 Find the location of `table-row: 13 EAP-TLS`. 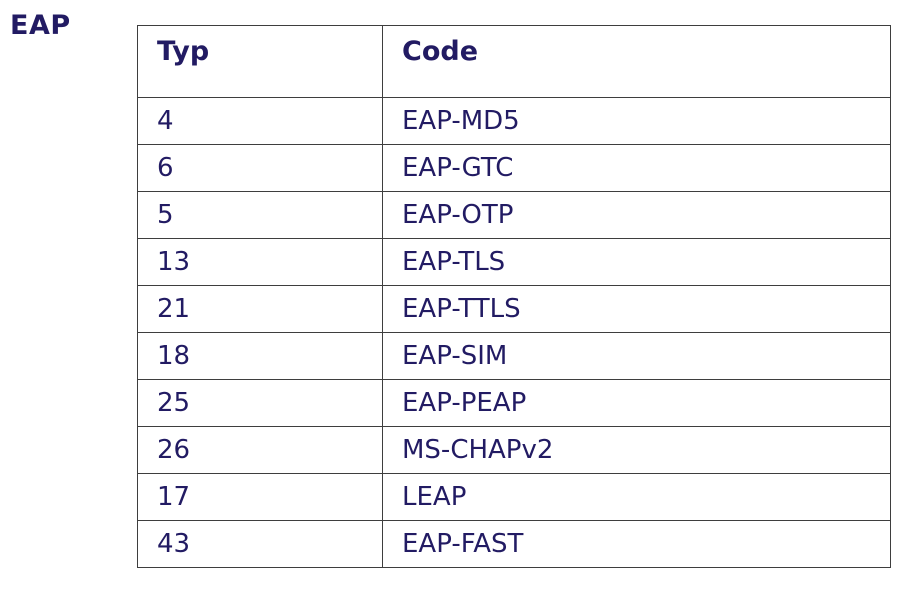

table-row: 13 EAP-TLS is located at coordinates (514, 262).